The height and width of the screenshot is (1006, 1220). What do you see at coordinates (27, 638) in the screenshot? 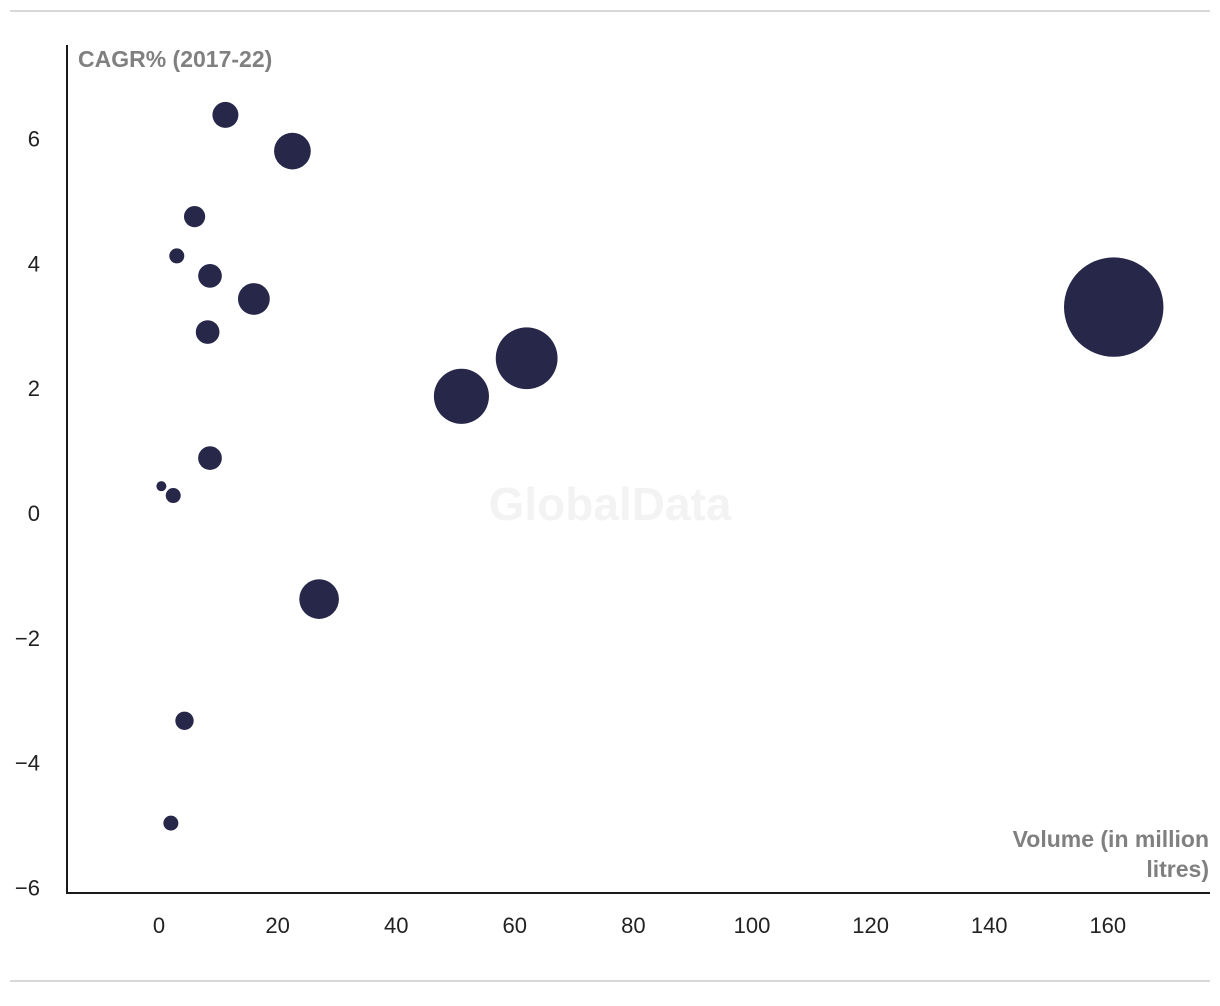
I see `y-tick-label: −2` at bounding box center [27, 638].